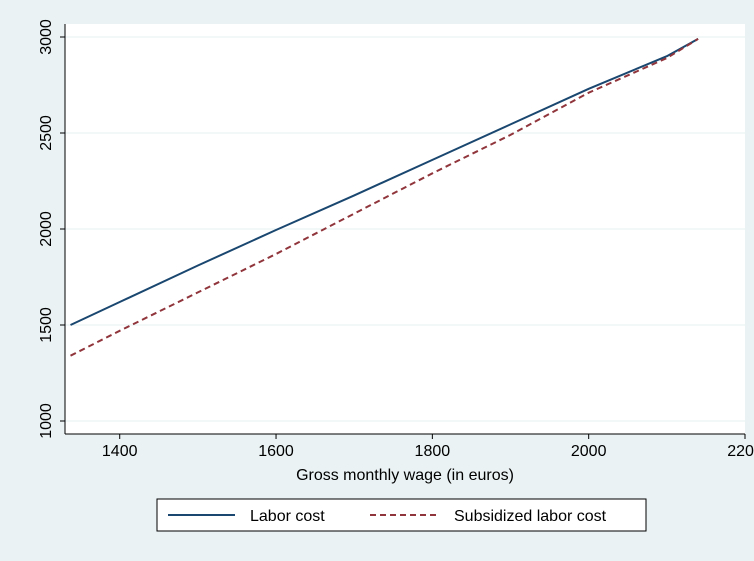  What do you see at coordinates (433, 451) in the screenshot?
I see `x-tick-label: 1800` at bounding box center [433, 451].